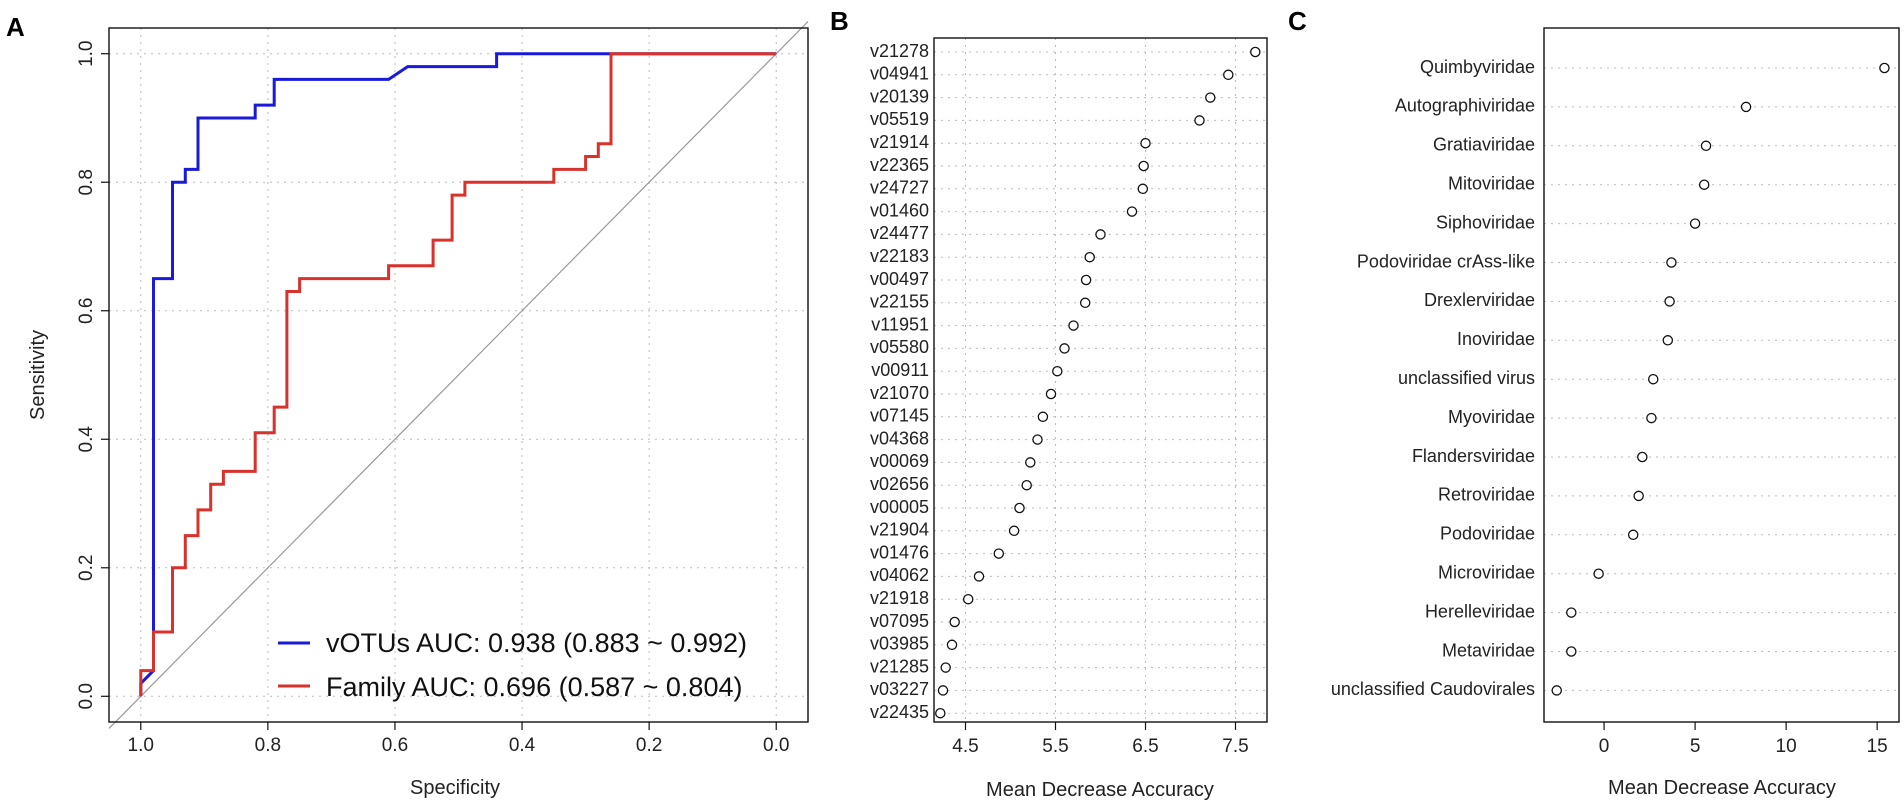 This screenshot has width=1904, height=808. I want to click on row-label: Siphoviridae, so click(1485, 222).